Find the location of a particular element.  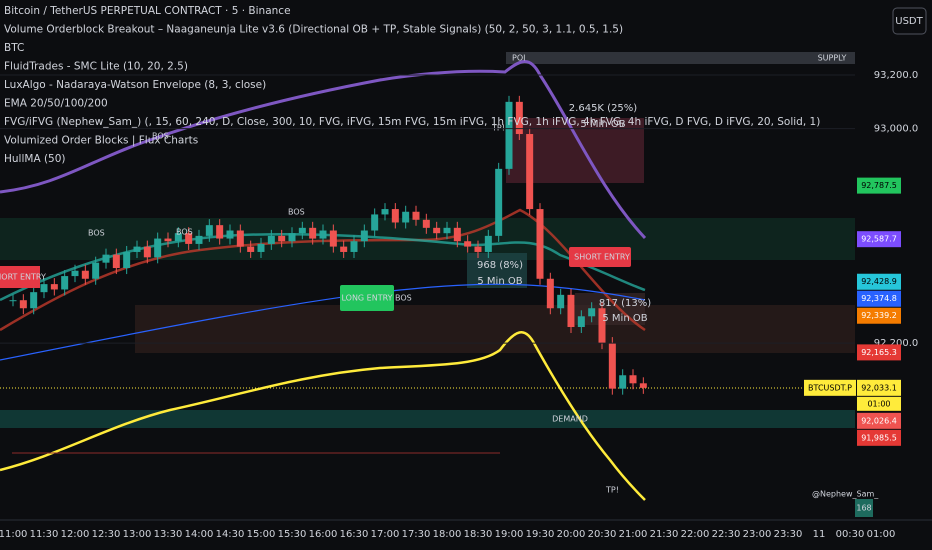

x-tick-label: 13:00 is located at coordinates (137, 534).